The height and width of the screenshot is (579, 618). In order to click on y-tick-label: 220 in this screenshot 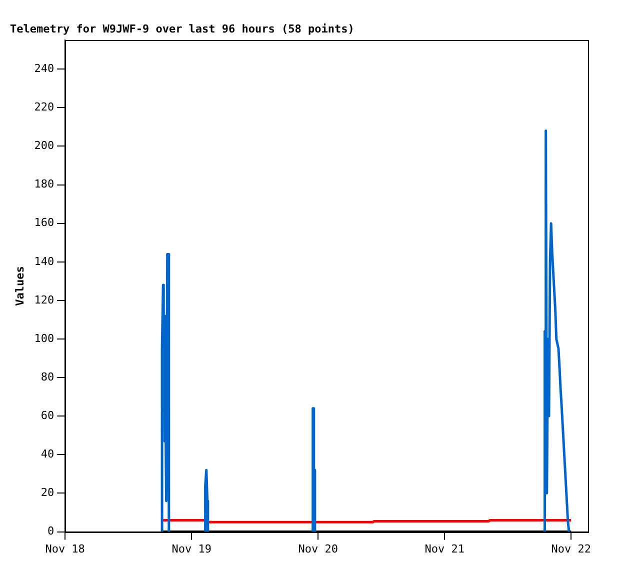, I will do `click(44, 107)`.